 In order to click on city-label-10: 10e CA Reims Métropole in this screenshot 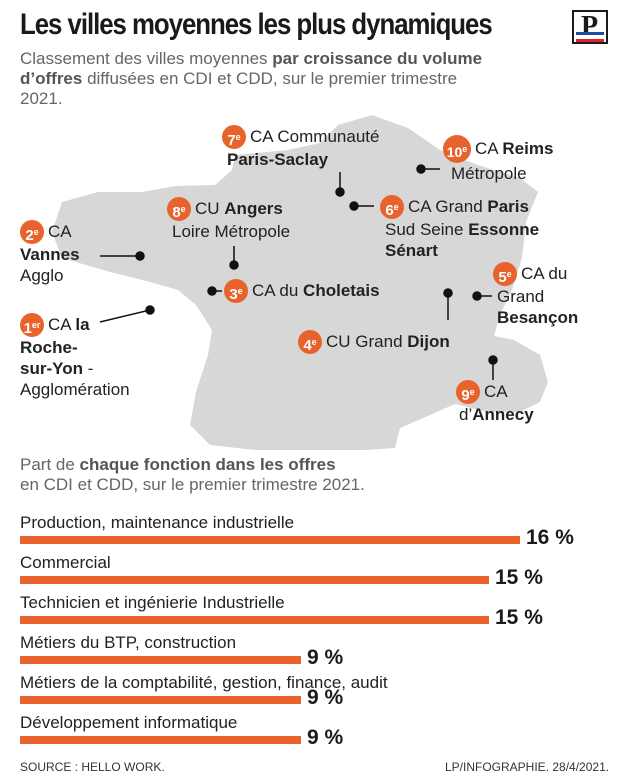, I will do `click(498, 159)`.